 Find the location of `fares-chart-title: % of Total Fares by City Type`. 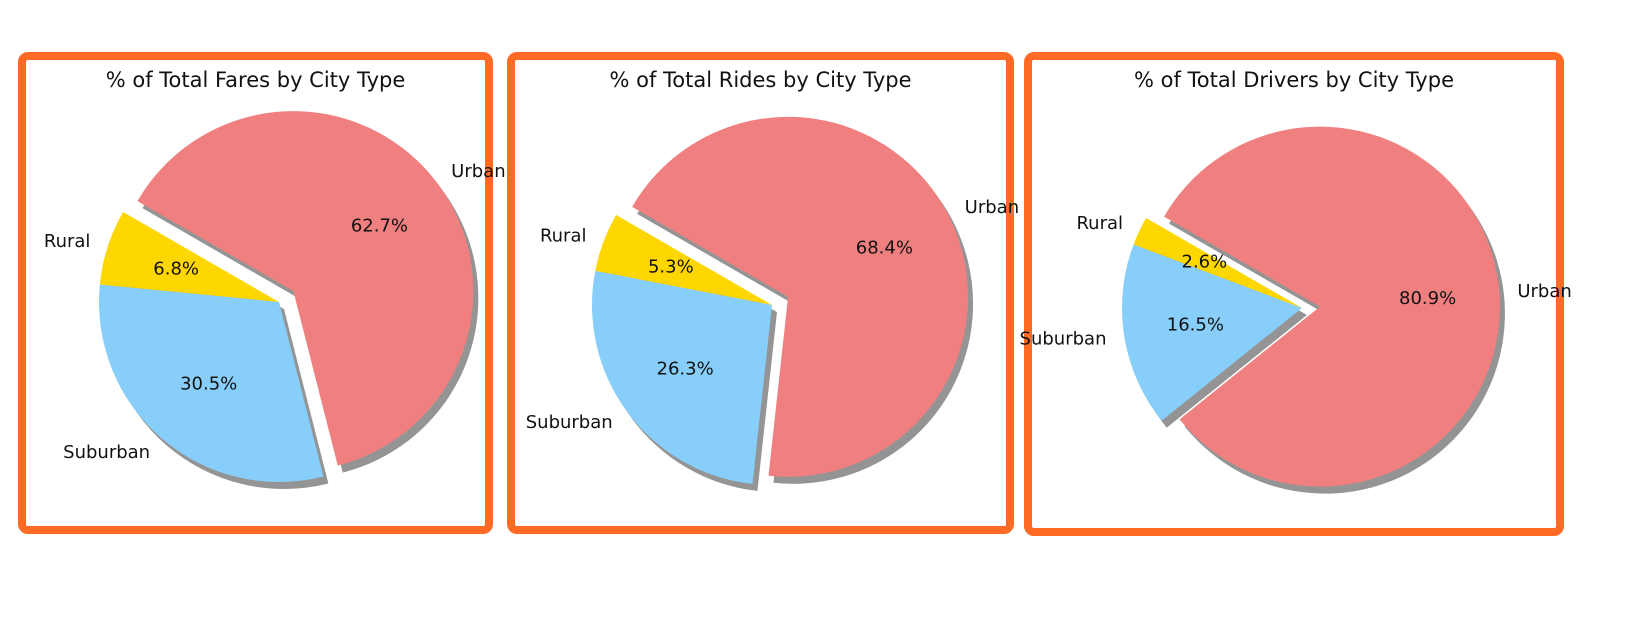

fares-chart-title: % of Total Fares by City Type is located at coordinates (255, 80).